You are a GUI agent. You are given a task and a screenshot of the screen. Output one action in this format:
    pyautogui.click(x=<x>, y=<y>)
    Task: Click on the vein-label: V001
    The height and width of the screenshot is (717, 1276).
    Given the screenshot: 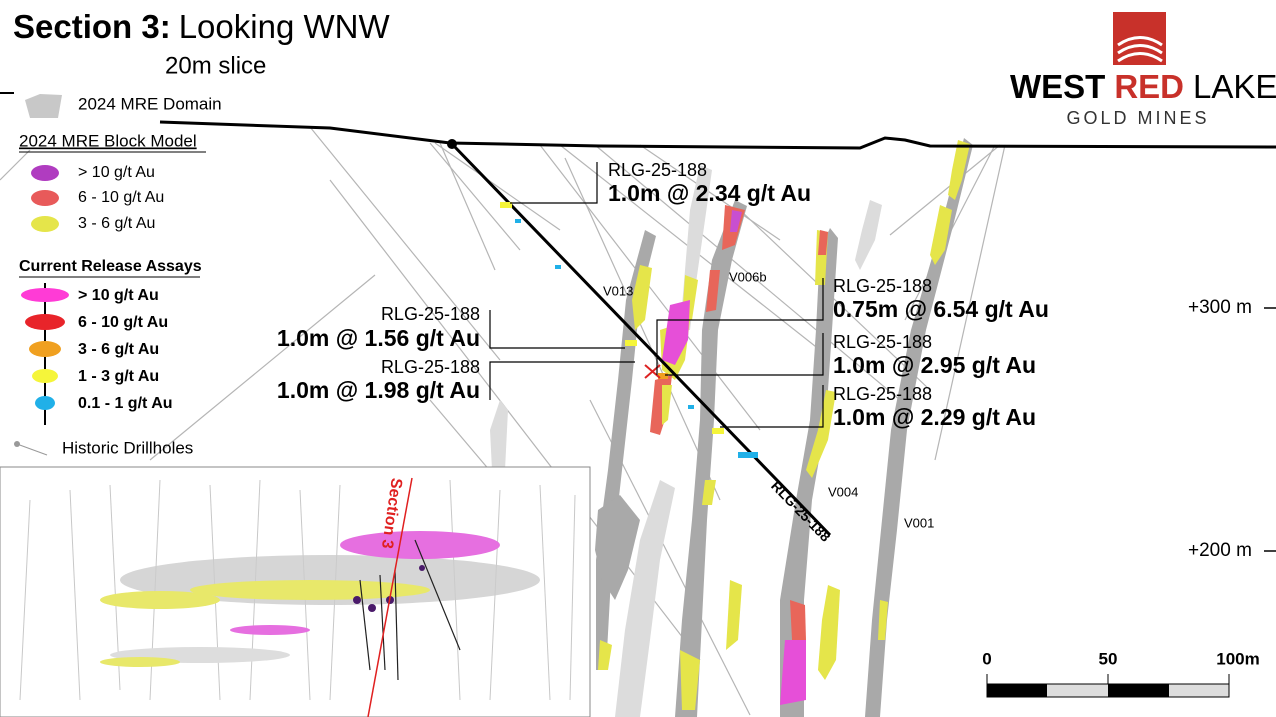 What is the action you would take?
    pyautogui.click(x=919, y=522)
    